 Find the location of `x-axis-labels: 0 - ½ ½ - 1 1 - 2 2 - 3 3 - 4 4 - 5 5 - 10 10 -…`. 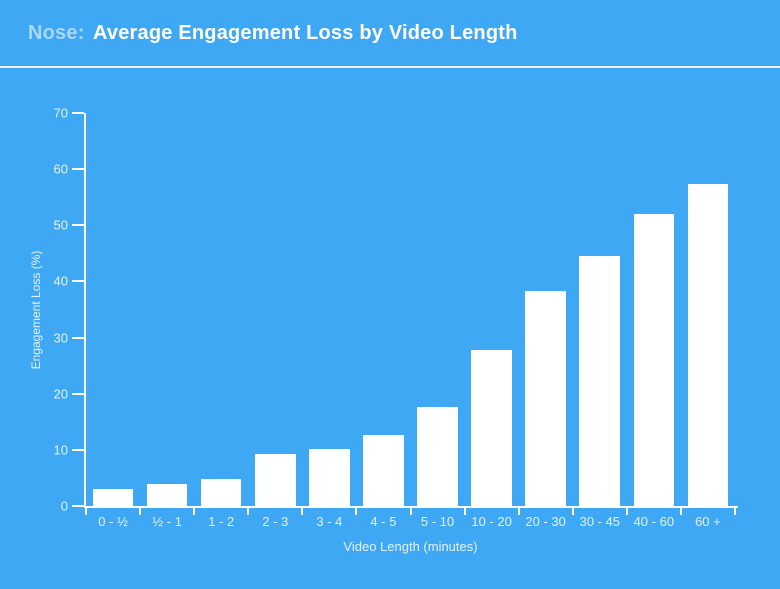

x-axis-labels: 0 - ½ ½ - 1 1 - 2 2 - 3 3 - 4 4 - 5 5 - 10 10 -… is located at coordinates (410, 521).